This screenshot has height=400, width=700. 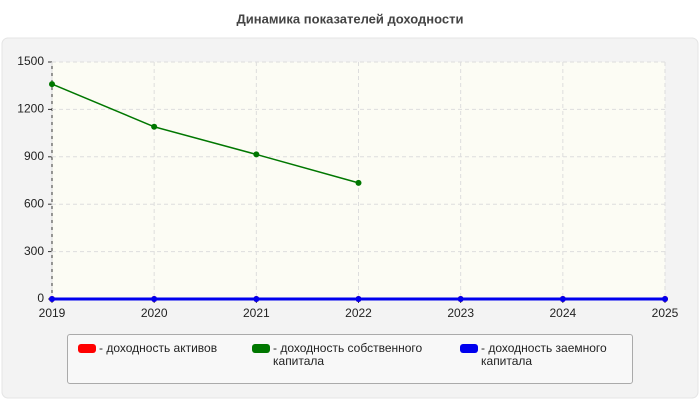 I want to click on chart-title: Динамика показателей доходности, so click(x=349, y=18).